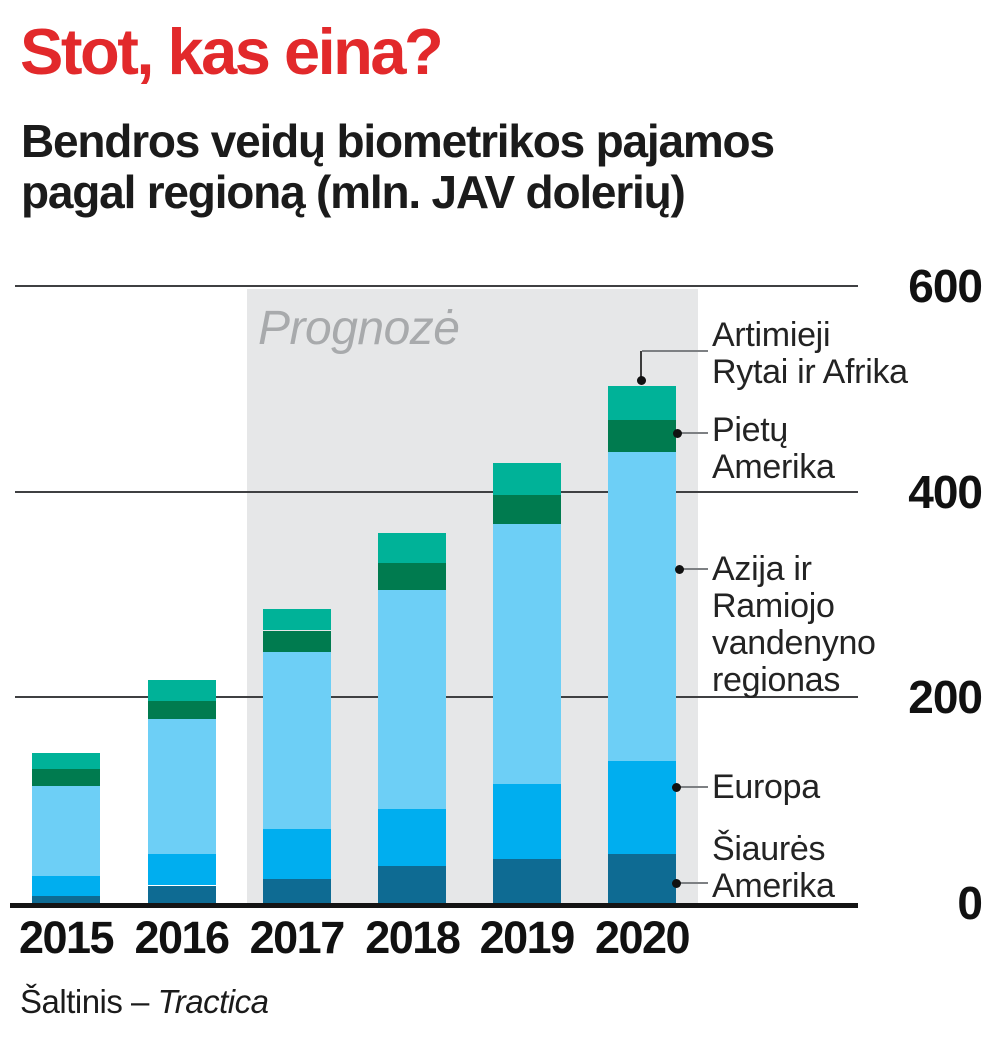  Describe the element at coordinates (66, 761) in the screenshot. I see `bar-segment-2015-mea` at that location.